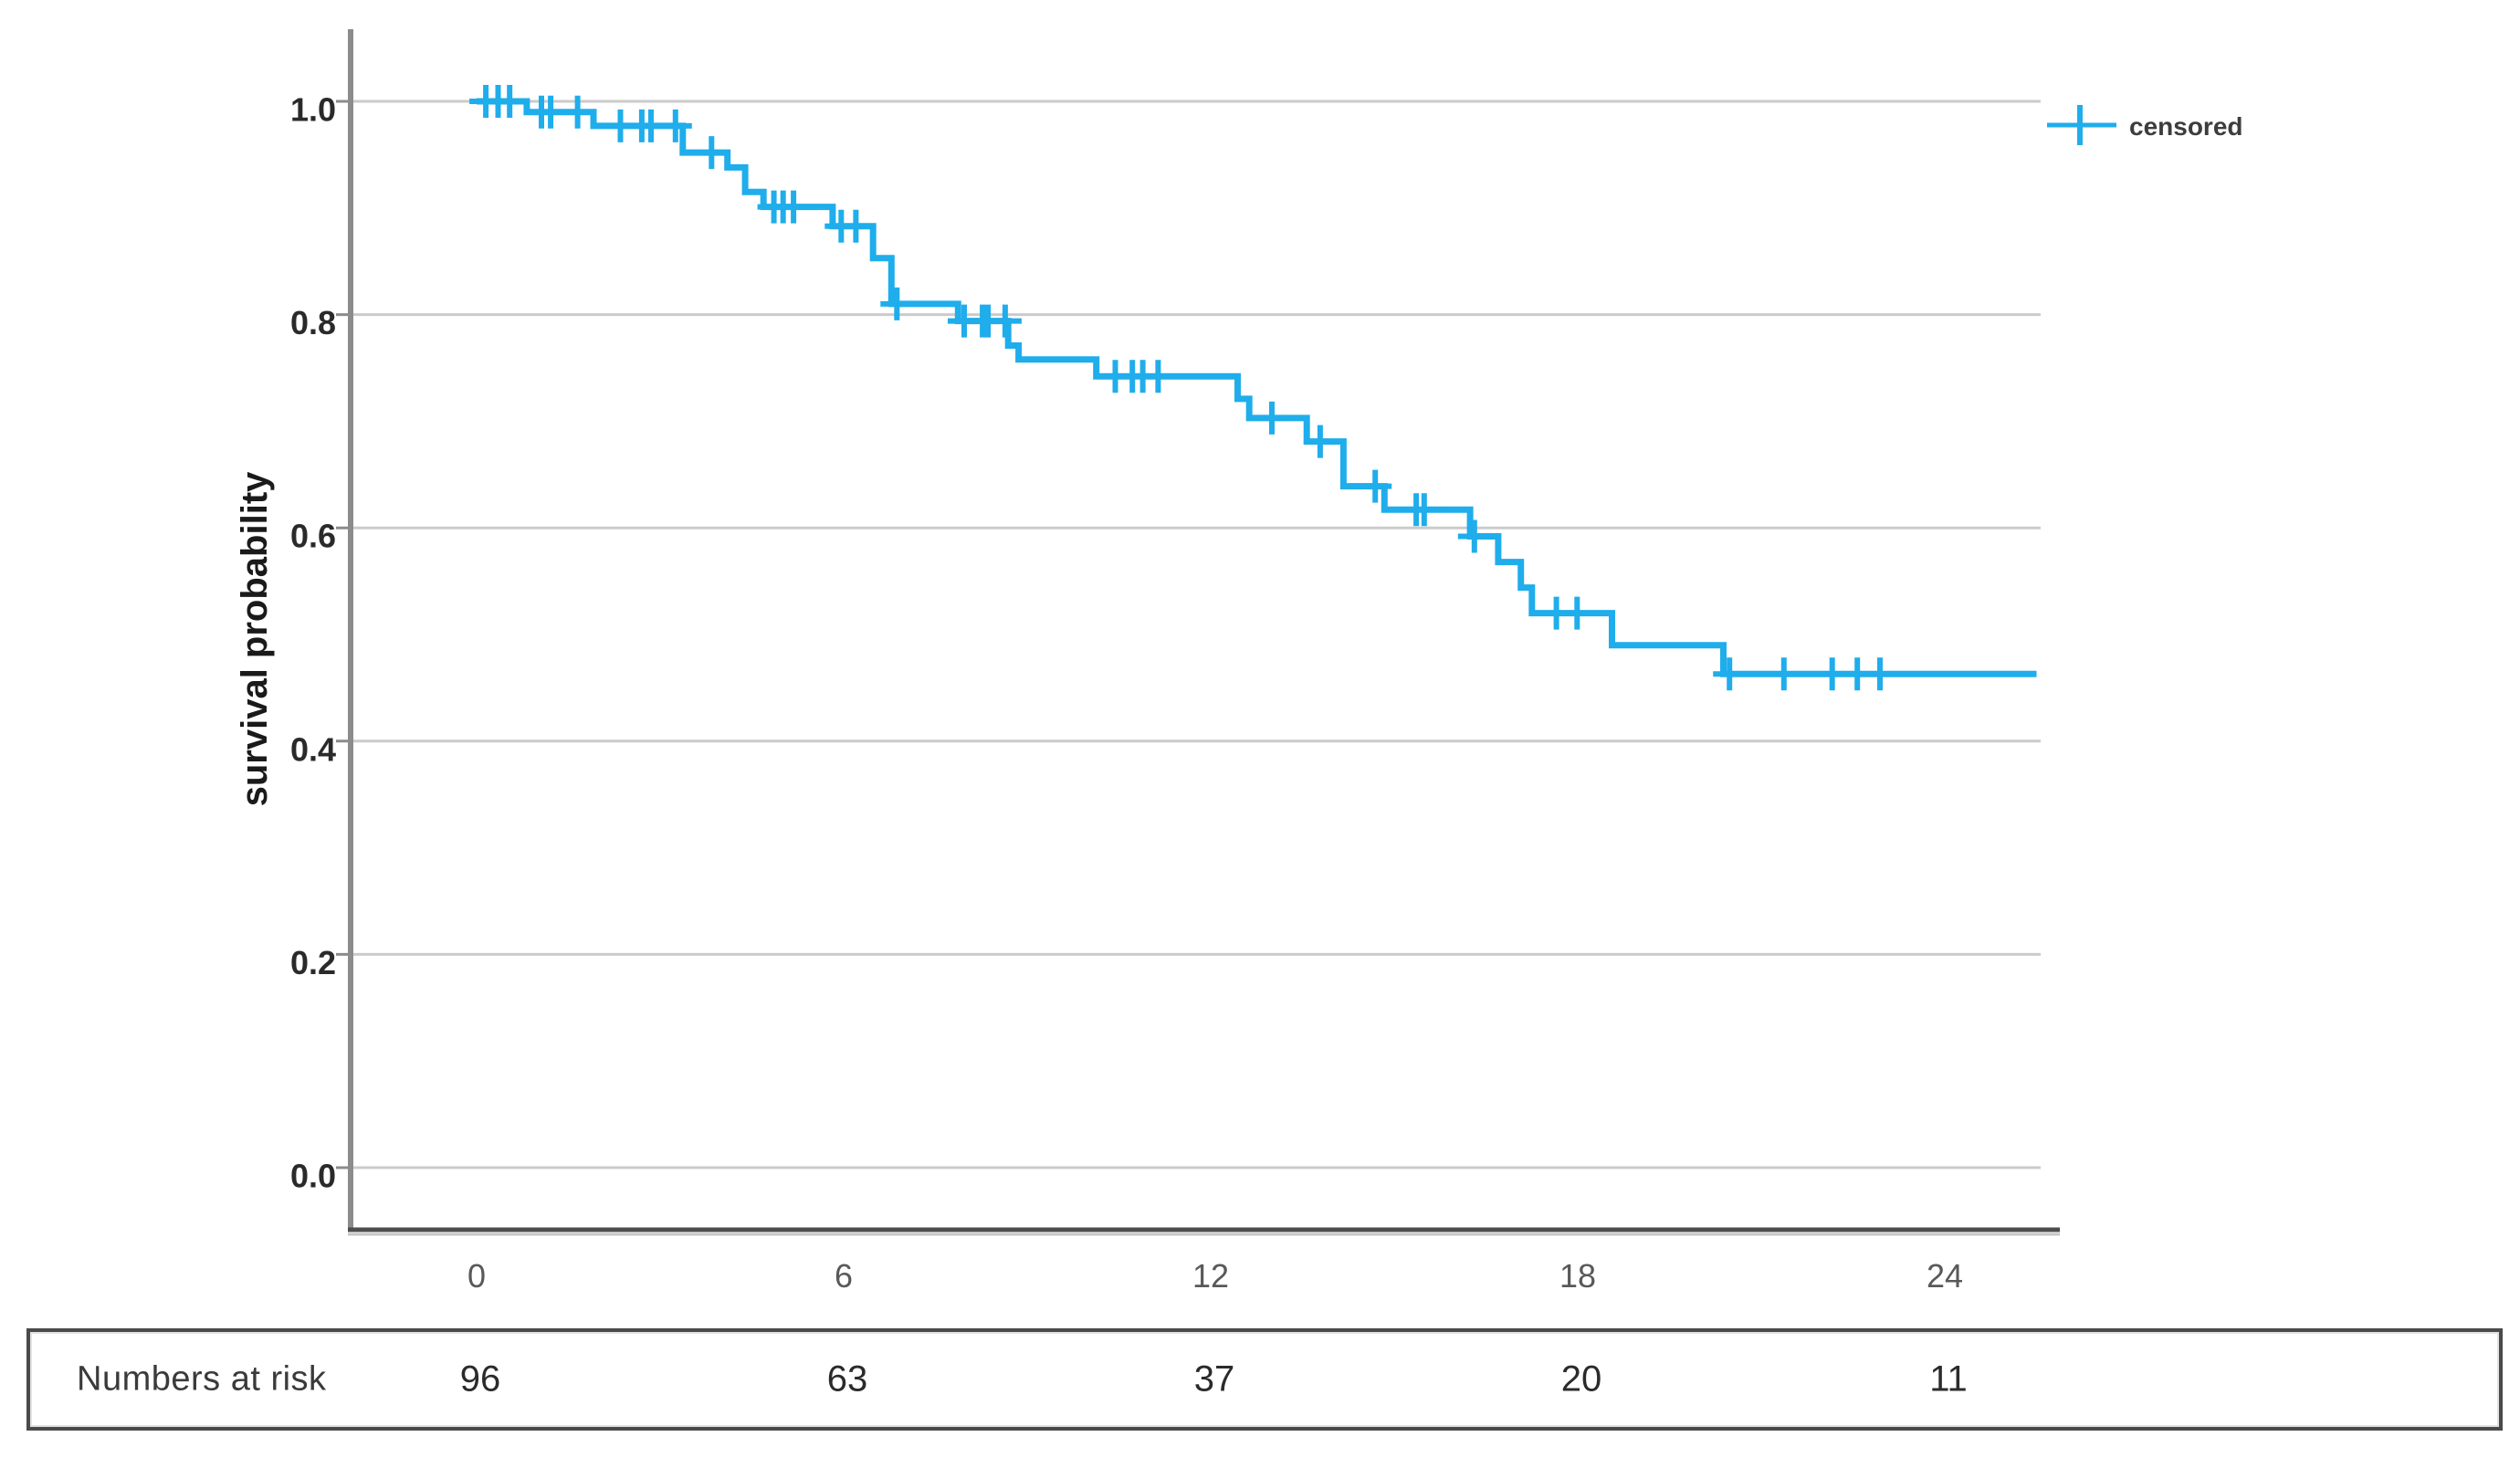 The image size is (2520, 1468). What do you see at coordinates (1949, 1379) in the screenshot?
I see `risk-value: 11` at bounding box center [1949, 1379].